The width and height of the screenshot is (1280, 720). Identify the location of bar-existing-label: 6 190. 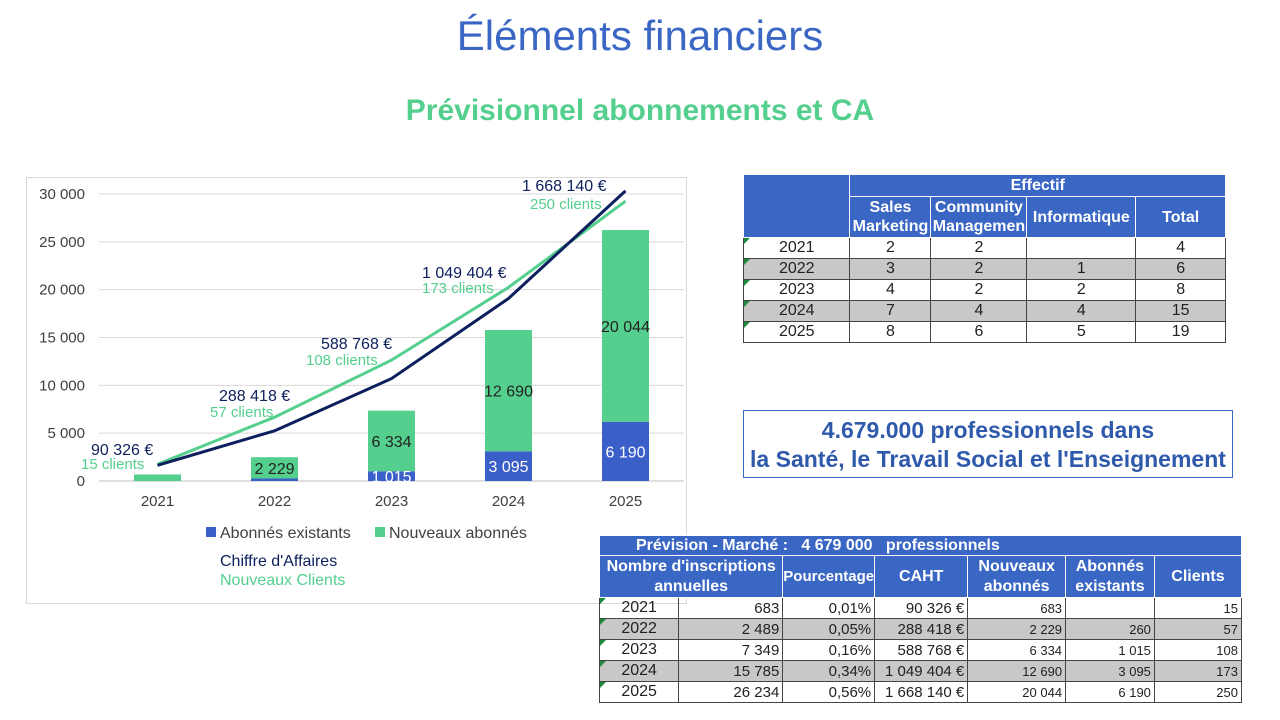
(625, 452).